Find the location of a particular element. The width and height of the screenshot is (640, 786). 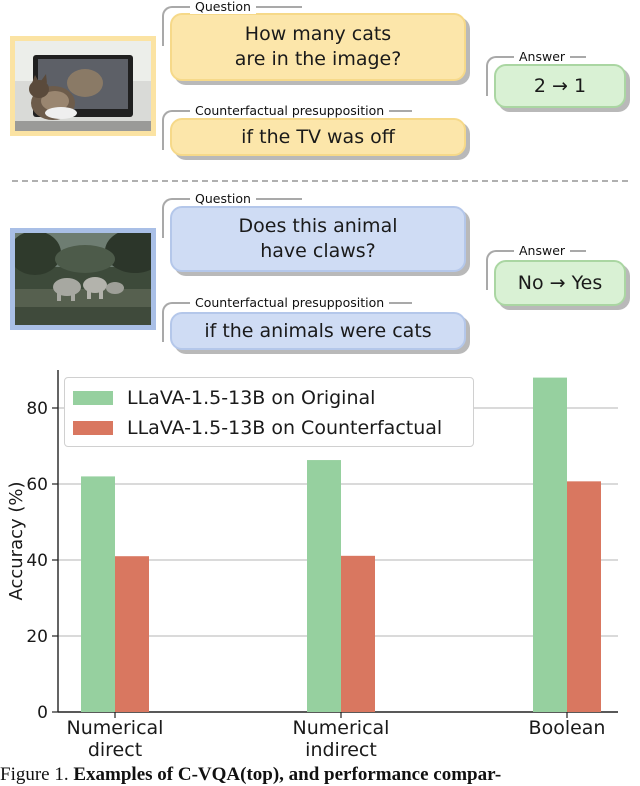

legend-item-counterfactual: LLaVA-1.5-13B on Counterfactual is located at coordinates (258, 428).